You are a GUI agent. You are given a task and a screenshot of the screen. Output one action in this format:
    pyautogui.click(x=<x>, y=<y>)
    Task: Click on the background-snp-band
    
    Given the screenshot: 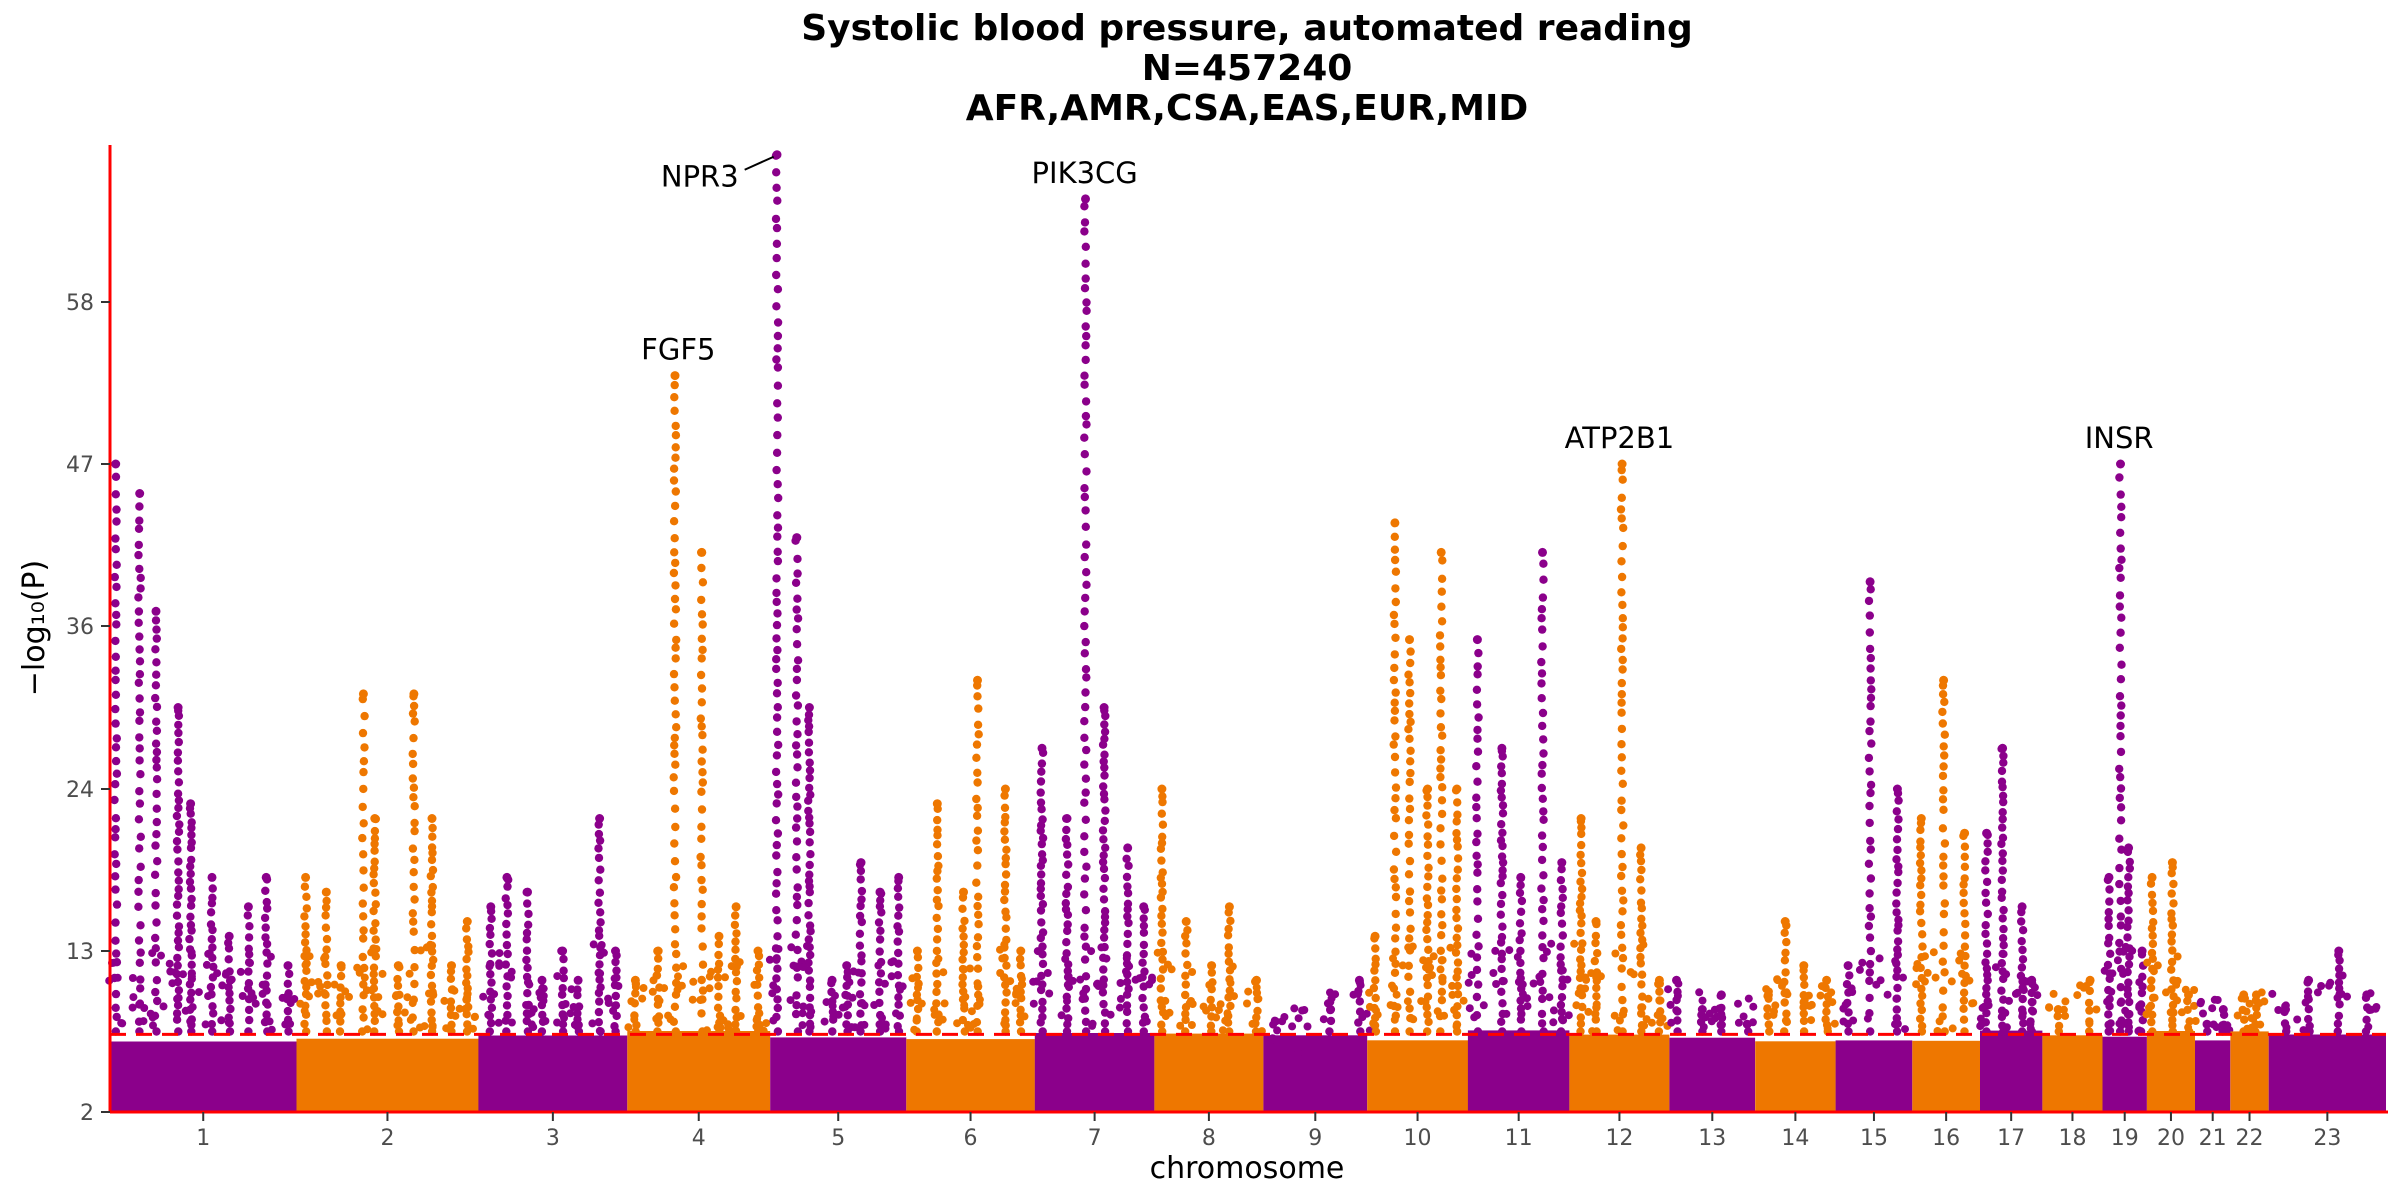 What is the action you would take?
    pyautogui.click(x=387, y=1075)
    